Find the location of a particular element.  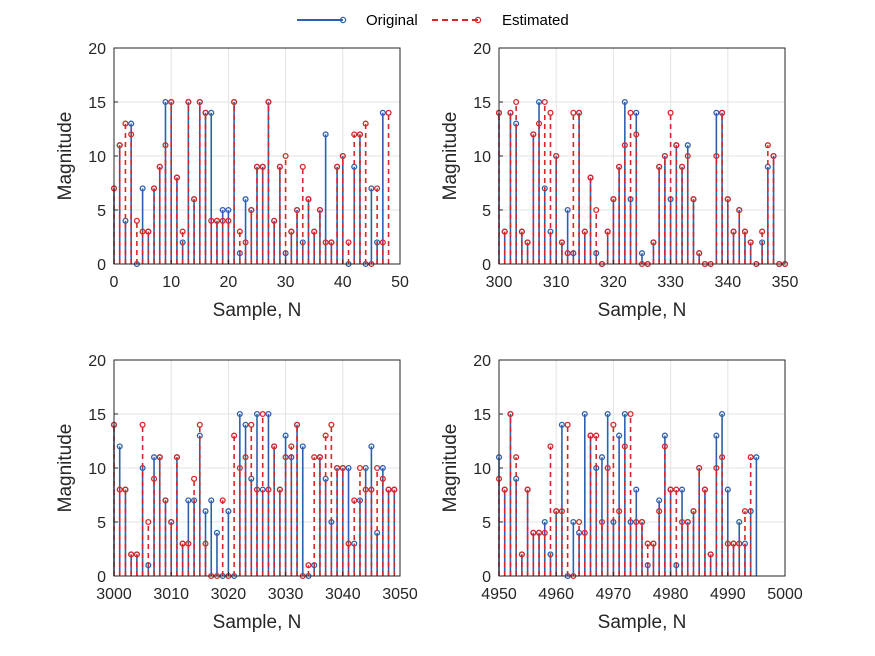

x-tick-label: 320 is located at coordinates (613, 282).